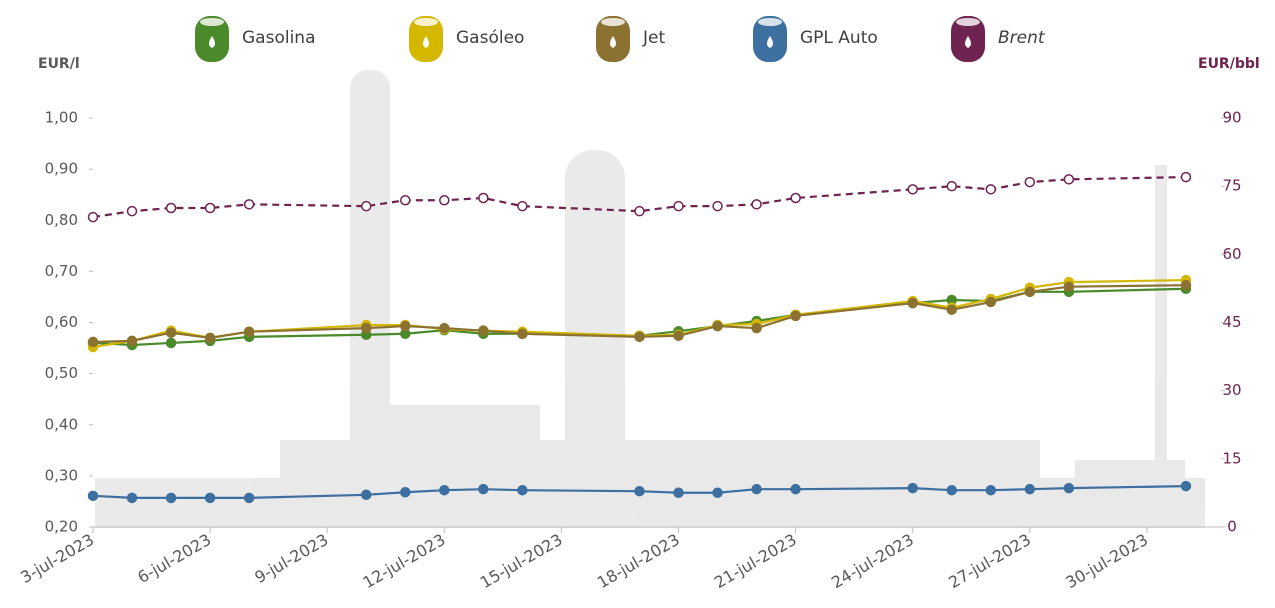 This screenshot has width=1275, height=608. I want to click on y2-tick-label: 15, so click(1231, 458).